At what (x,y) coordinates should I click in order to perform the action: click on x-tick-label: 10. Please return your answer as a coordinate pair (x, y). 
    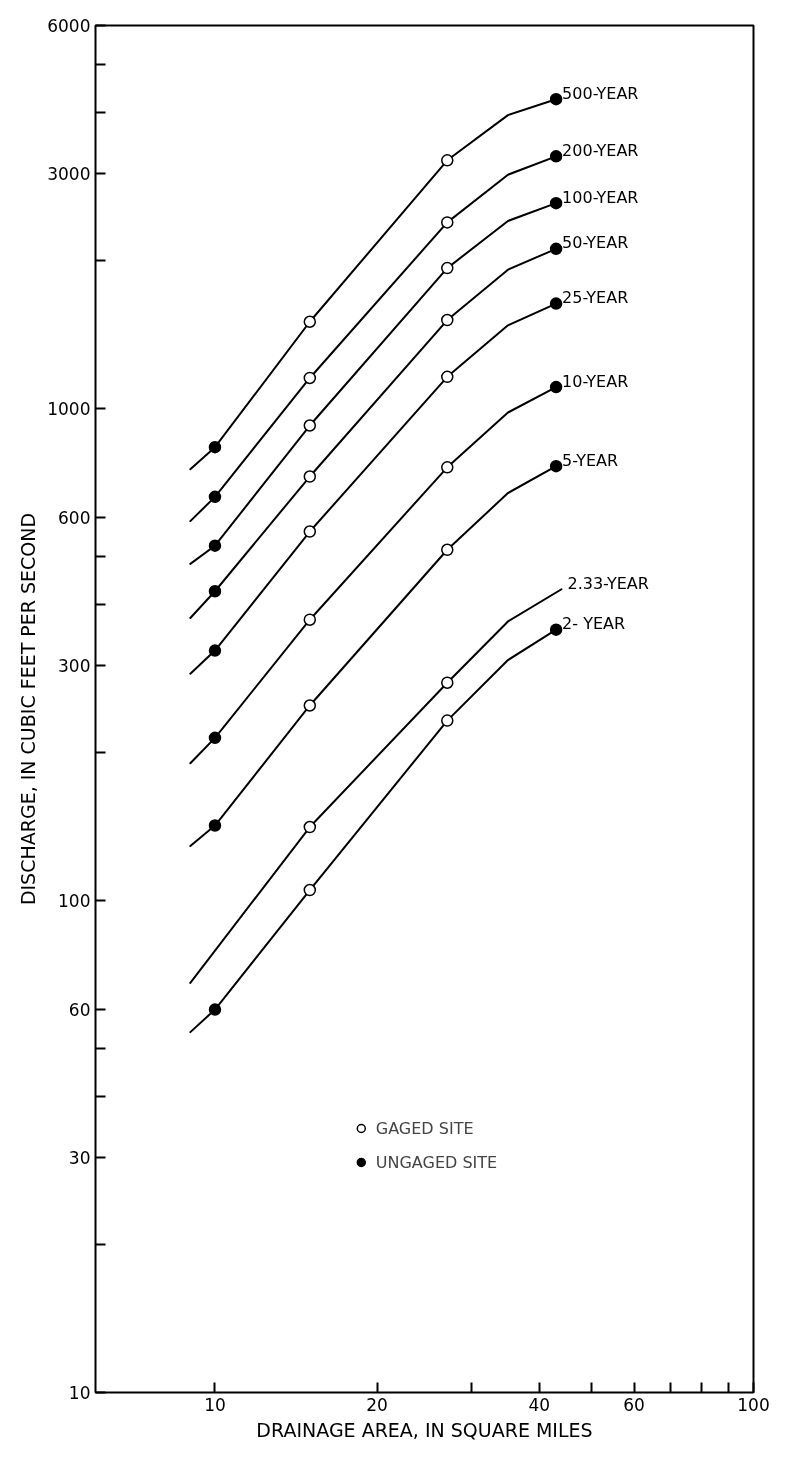
    Looking at the image, I should click on (215, 1404).